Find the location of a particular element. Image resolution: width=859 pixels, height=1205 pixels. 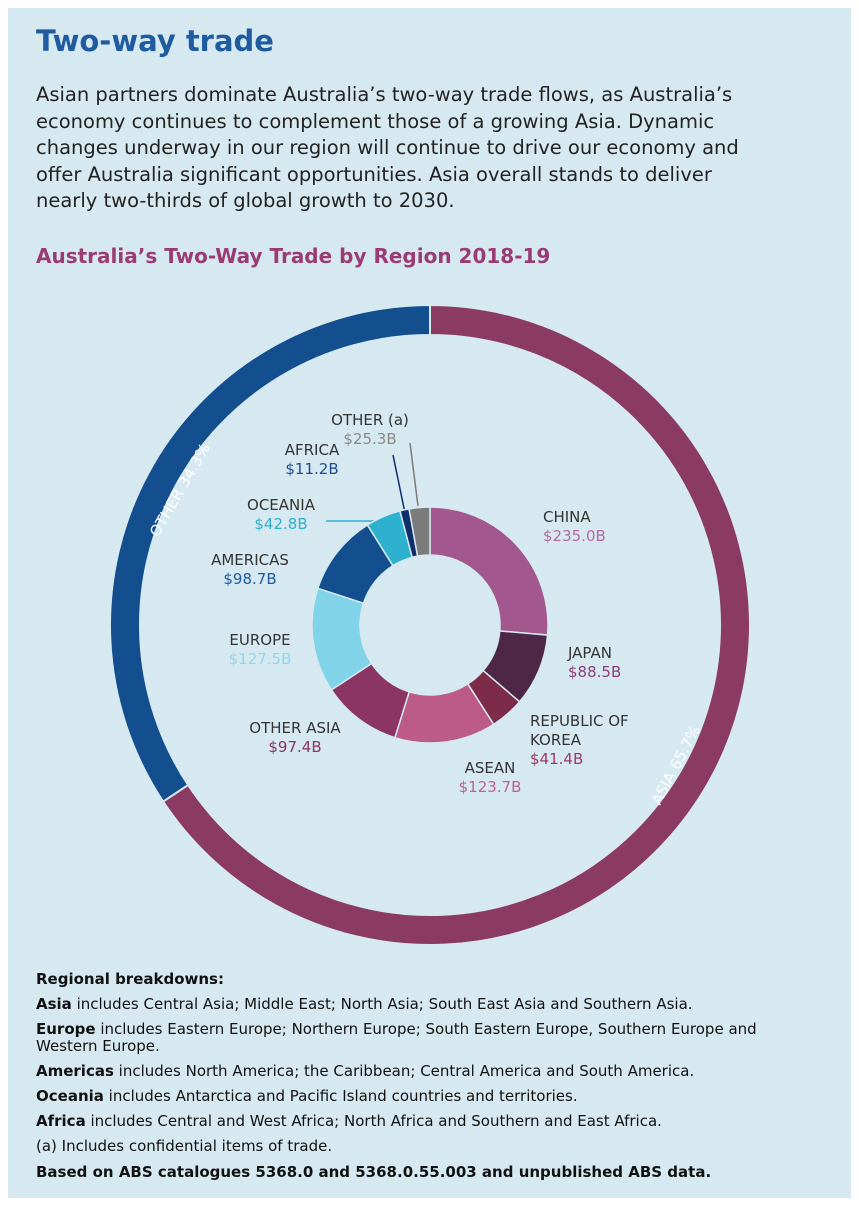

slice-value: $42.8B is located at coordinates (281, 524).